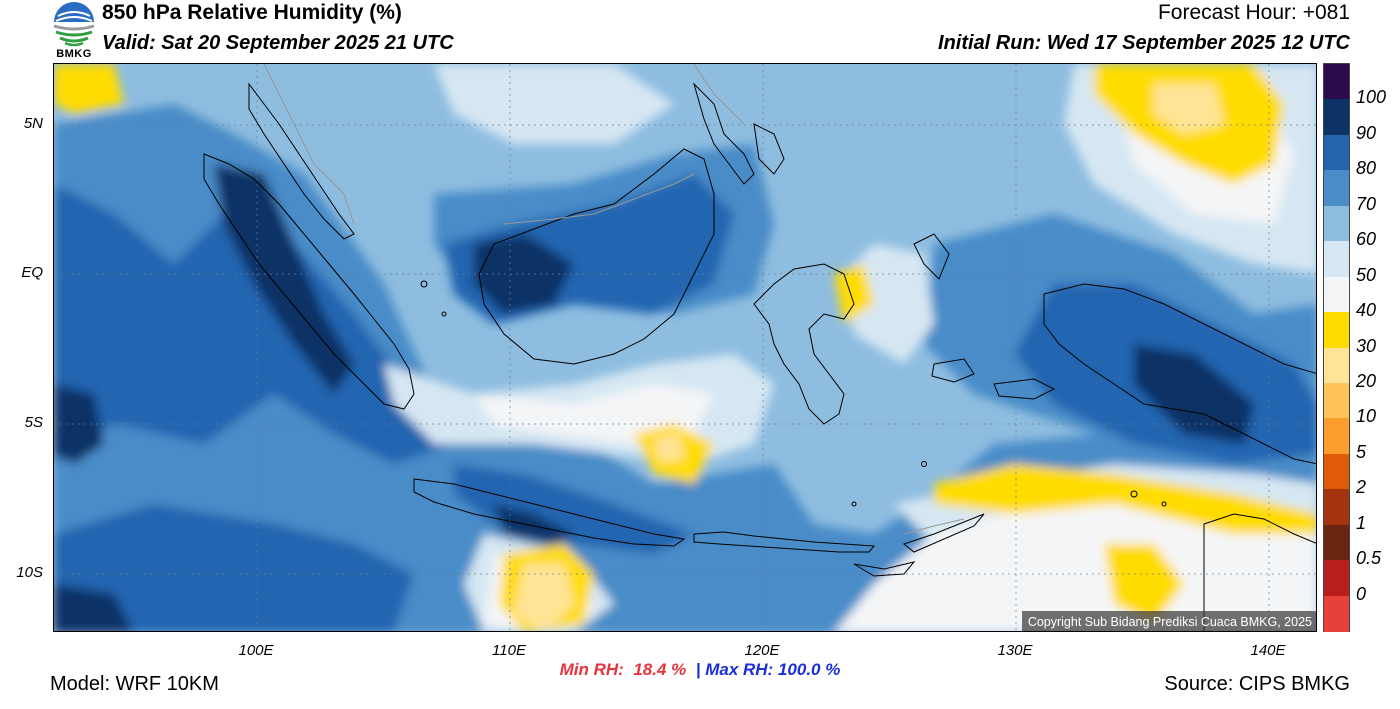  I want to click on lat-label-5s: 5S, so click(33, 422).